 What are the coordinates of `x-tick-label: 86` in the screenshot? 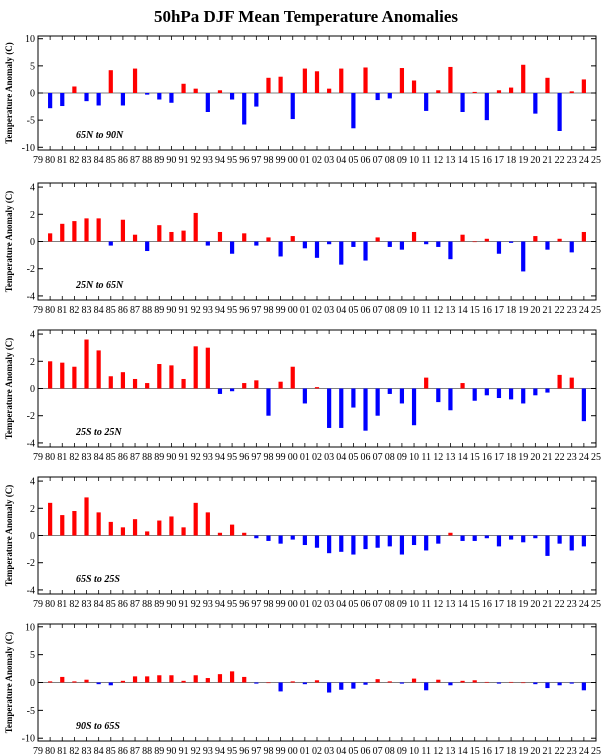 It's located at (123, 310).